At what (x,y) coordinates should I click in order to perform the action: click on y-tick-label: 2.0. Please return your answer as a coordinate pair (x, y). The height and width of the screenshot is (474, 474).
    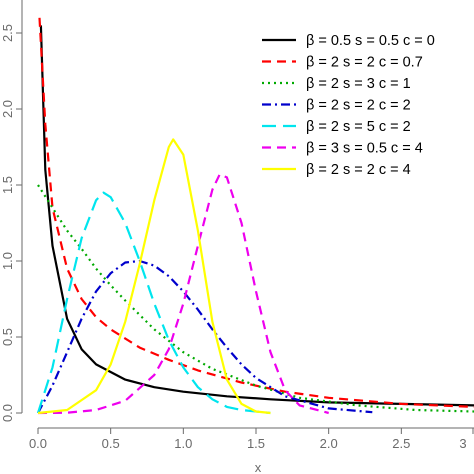
    Looking at the image, I should click on (7, 109).